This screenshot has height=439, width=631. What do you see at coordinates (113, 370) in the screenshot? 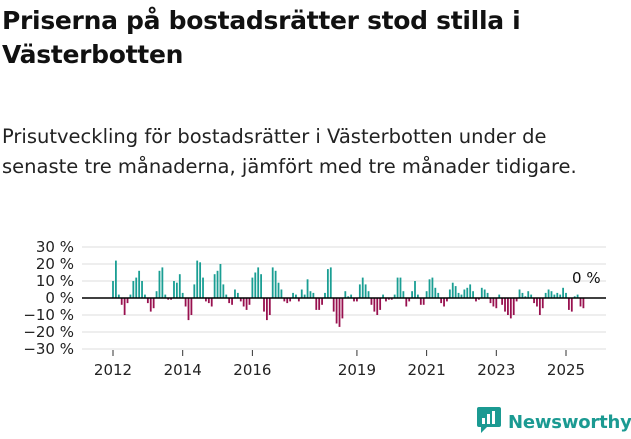
I see `x-tick-label: 2012` at bounding box center [113, 370].